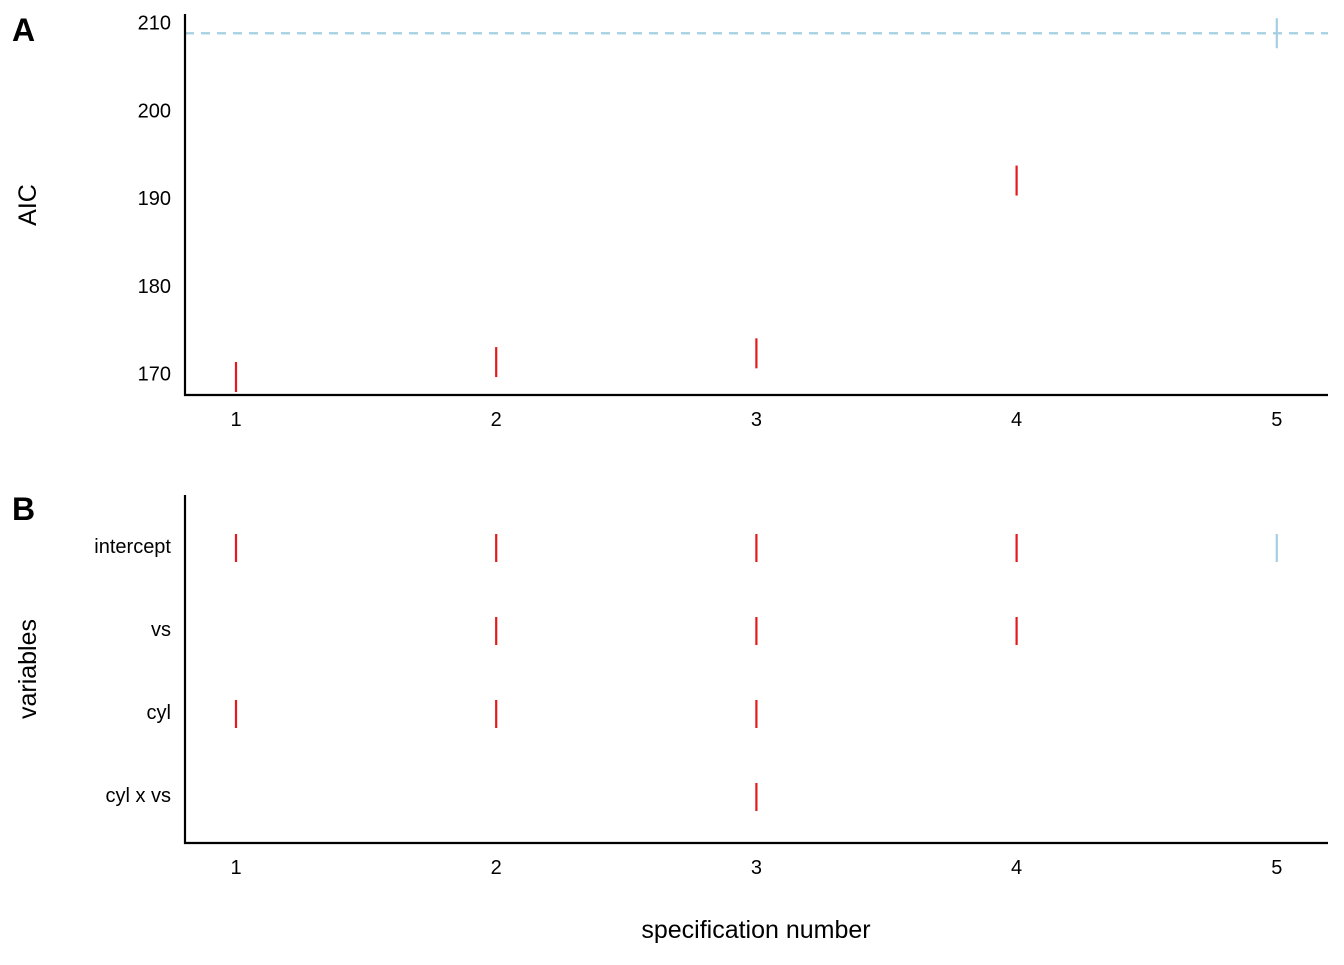 The width and height of the screenshot is (1344, 965). Describe the element at coordinates (28, 205) in the screenshot. I see `panel-a-y-axis-title: AIC` at that location.